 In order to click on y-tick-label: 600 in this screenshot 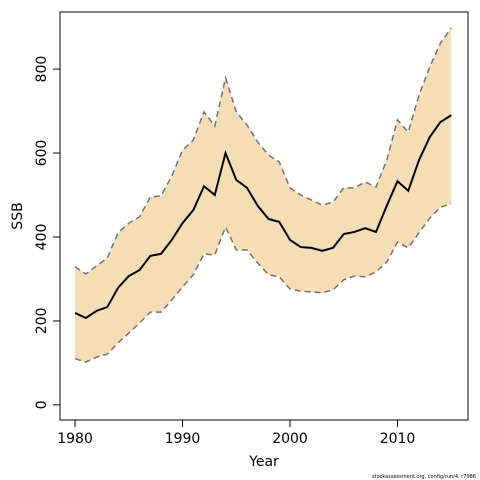, I will do `click(42, 153)`.